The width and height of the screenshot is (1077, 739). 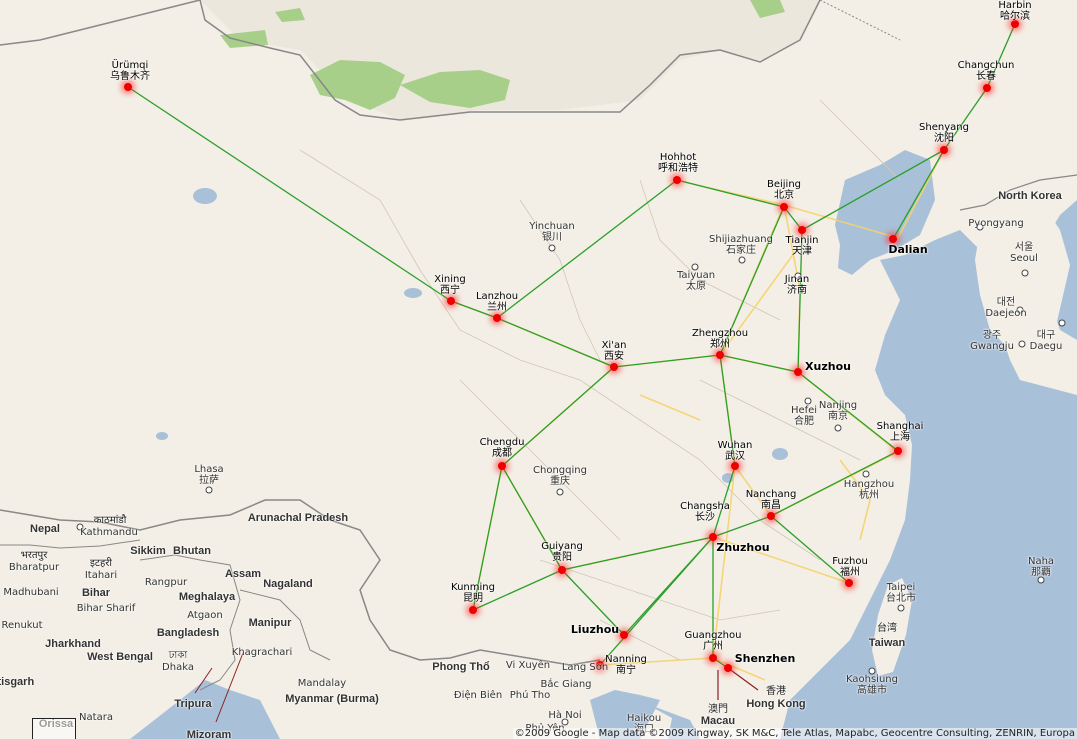 What do you see at coordinates (771, 516) in the screenshot?
I see `city-marker-nanchang` at bounding box center [771, 516].